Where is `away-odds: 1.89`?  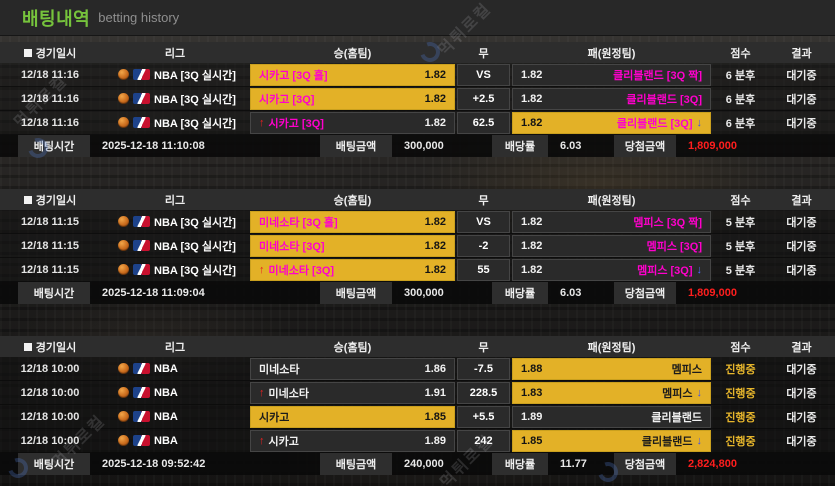
away-odds: 1.89 is located at coordinates (532, 416).